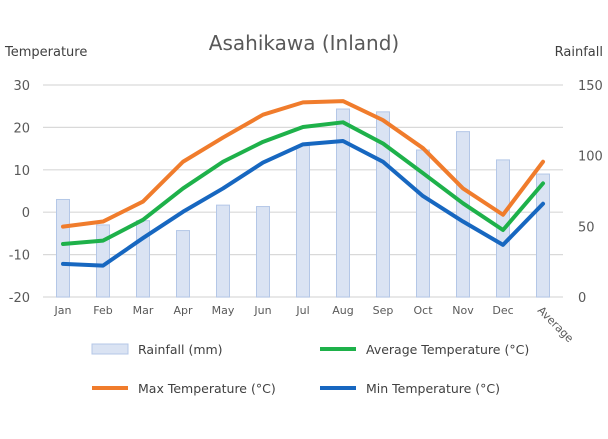  What do you see at coordinates (433, 388) in the screenshot?
I see `legend-label: Min Temperature (°C)` at bounding box center [433, 388].